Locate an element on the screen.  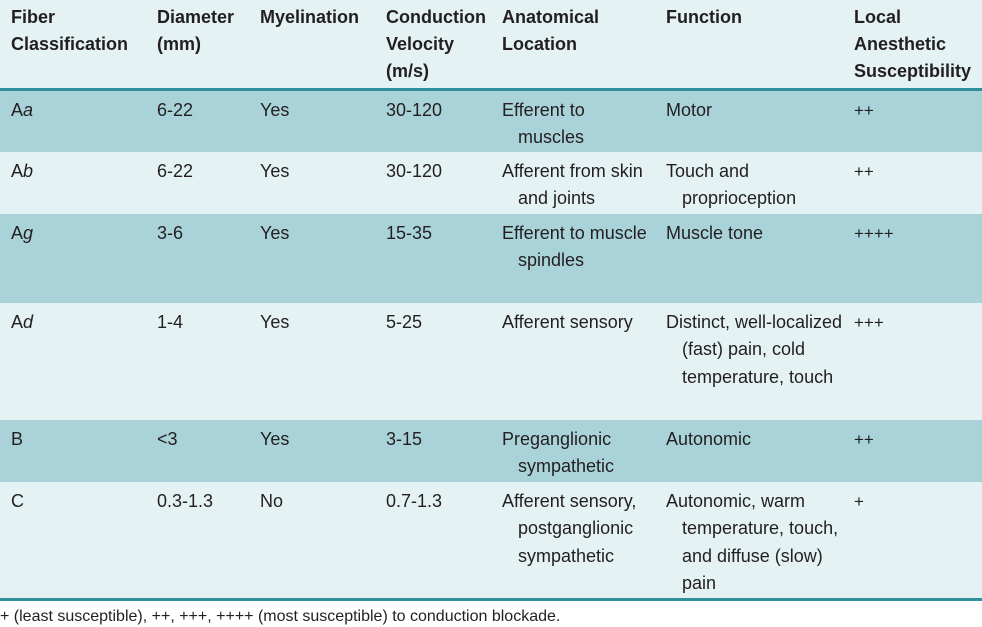
fiber-cell: Ab is located at coordinates (73, 183).